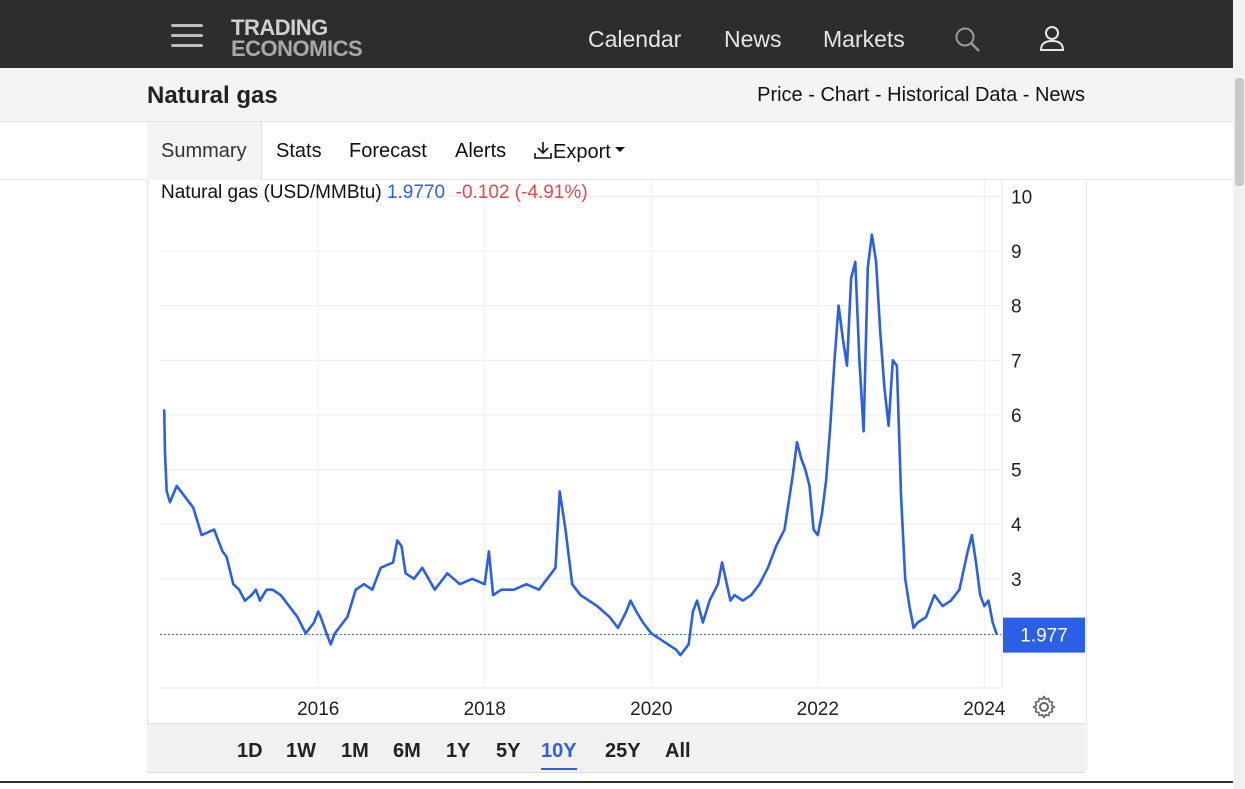  Describe the element at coordinates (543, 150) in the screenshot. I see `download-icon` at that location.